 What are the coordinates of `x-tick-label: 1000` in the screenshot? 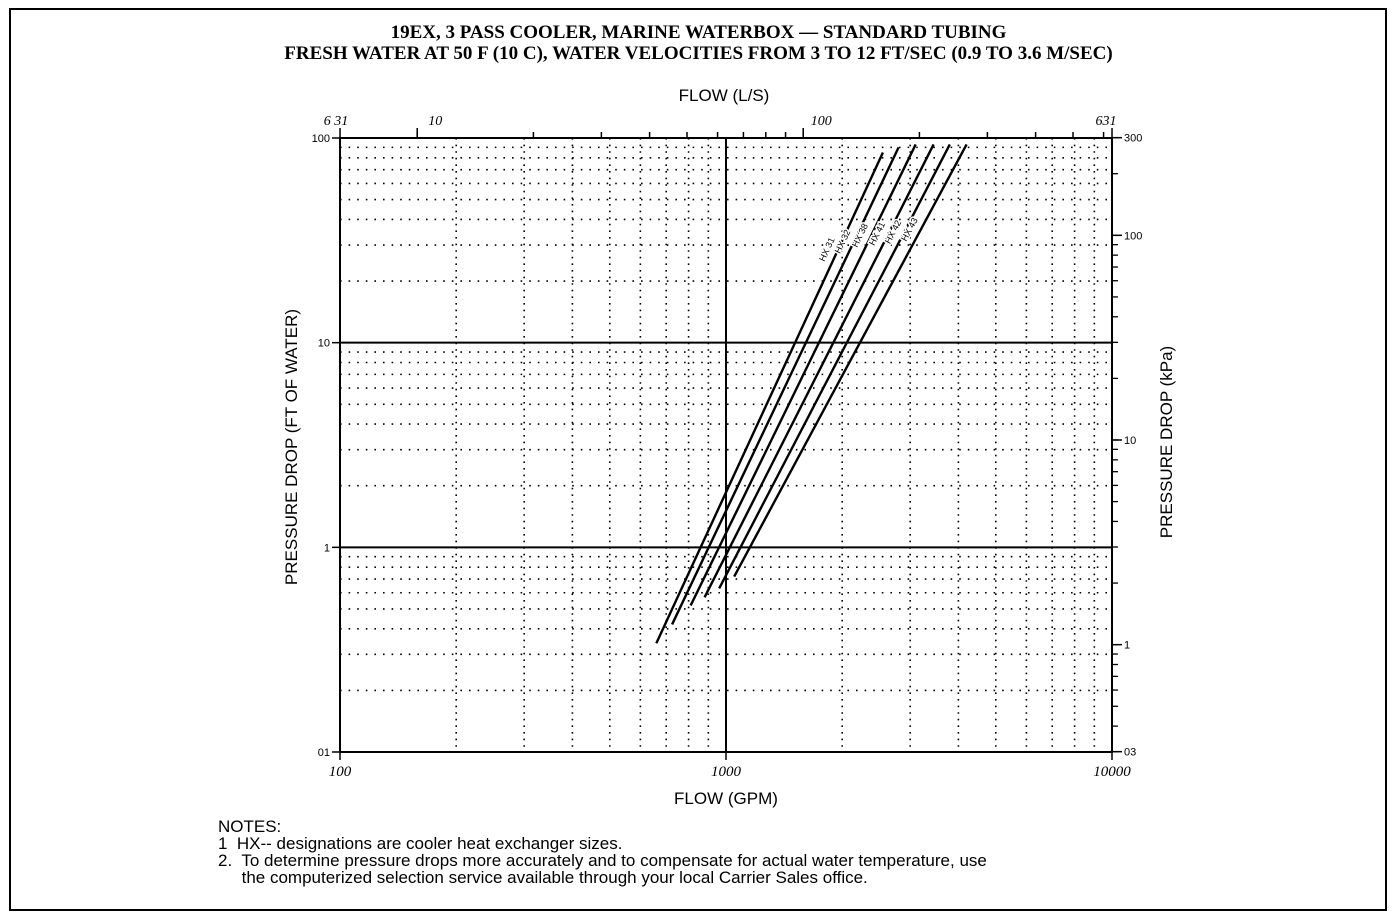 It's located at (726, 772).